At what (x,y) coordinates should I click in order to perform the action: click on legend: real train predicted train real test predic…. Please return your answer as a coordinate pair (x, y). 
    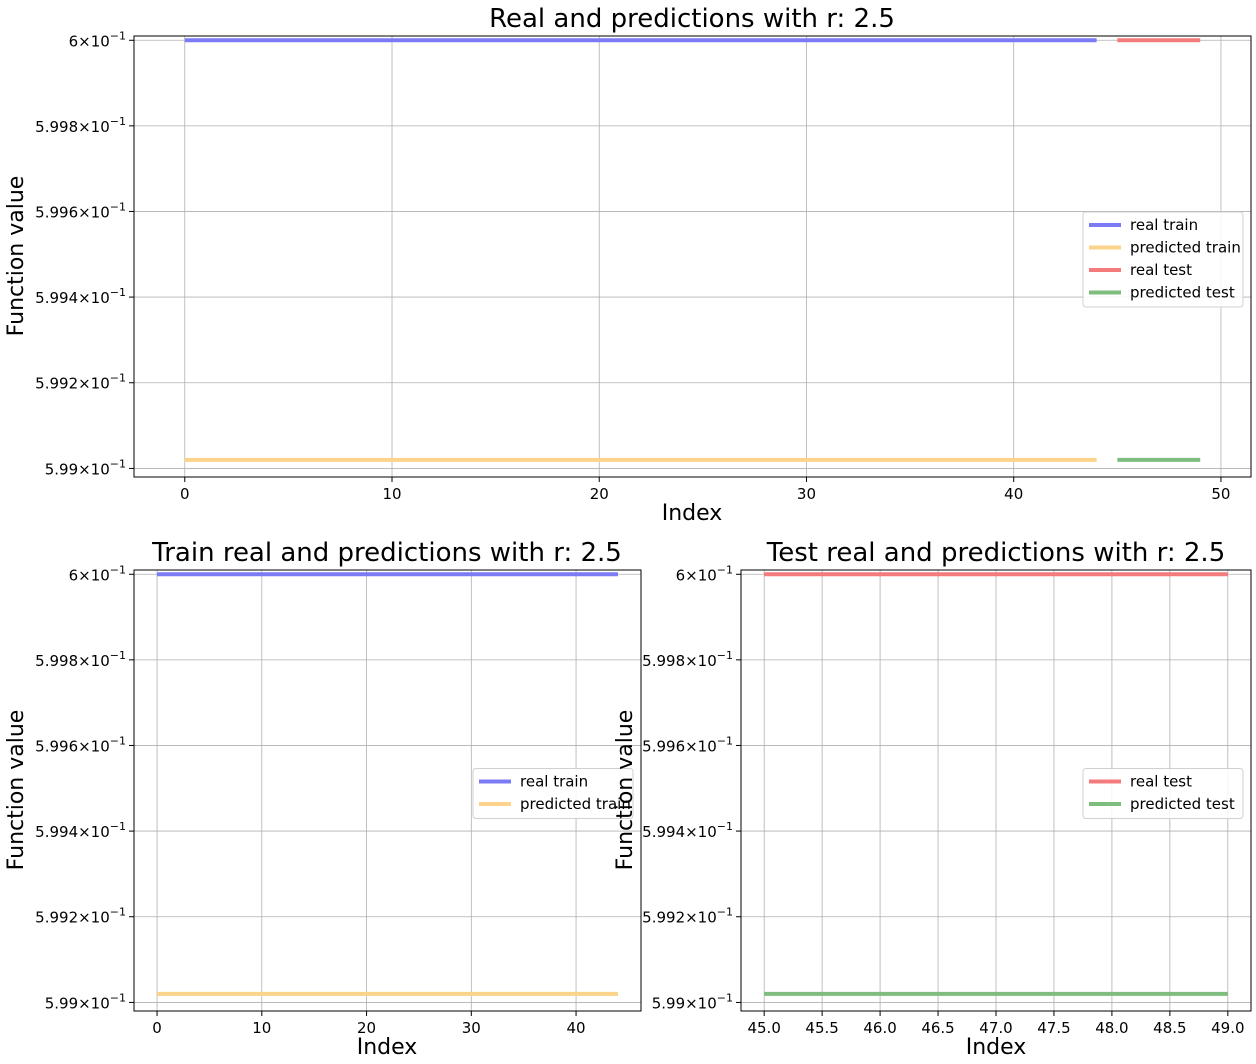
    Looking at the image, I should click on (1163, 259).